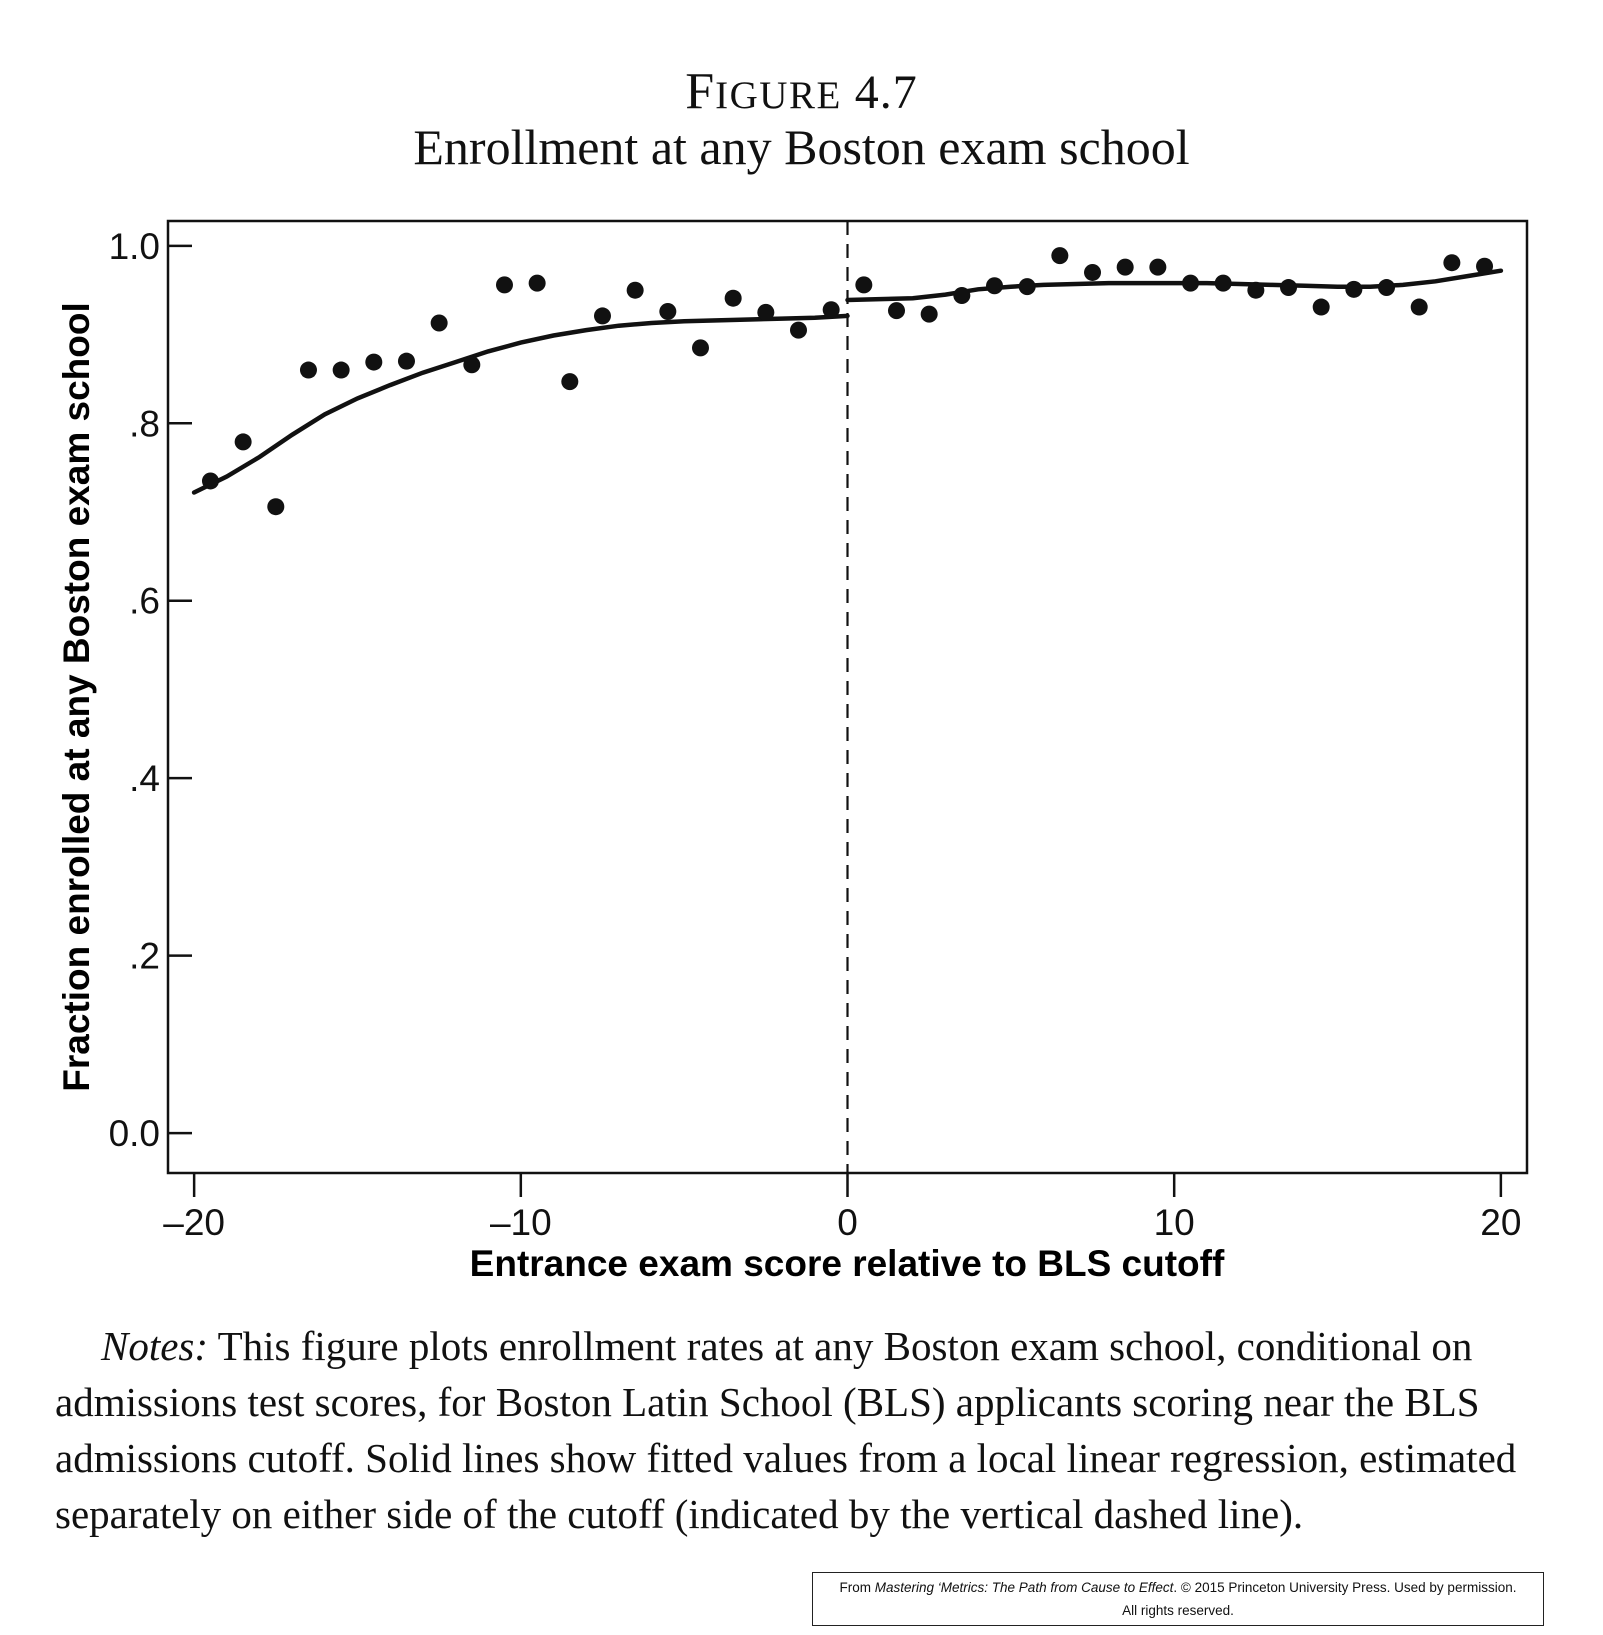  I want to click on x-axis: –20 –10 0 10 20, so click(842, 1208).